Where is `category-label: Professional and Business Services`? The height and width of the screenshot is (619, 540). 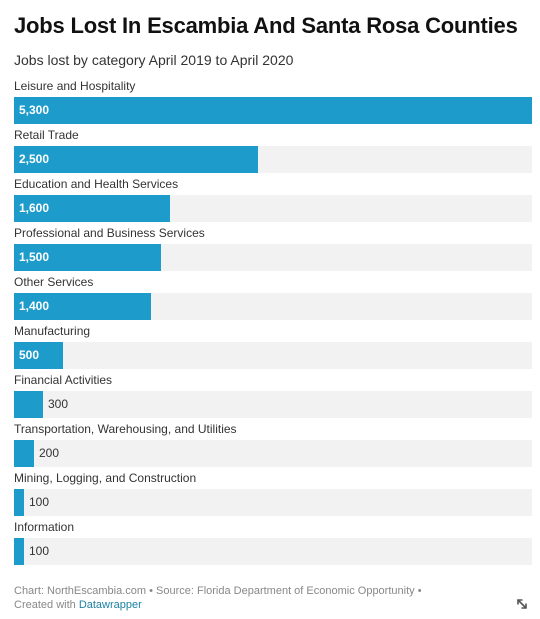 category-label: Professional and Business Services is located at coordinates (109, 233).